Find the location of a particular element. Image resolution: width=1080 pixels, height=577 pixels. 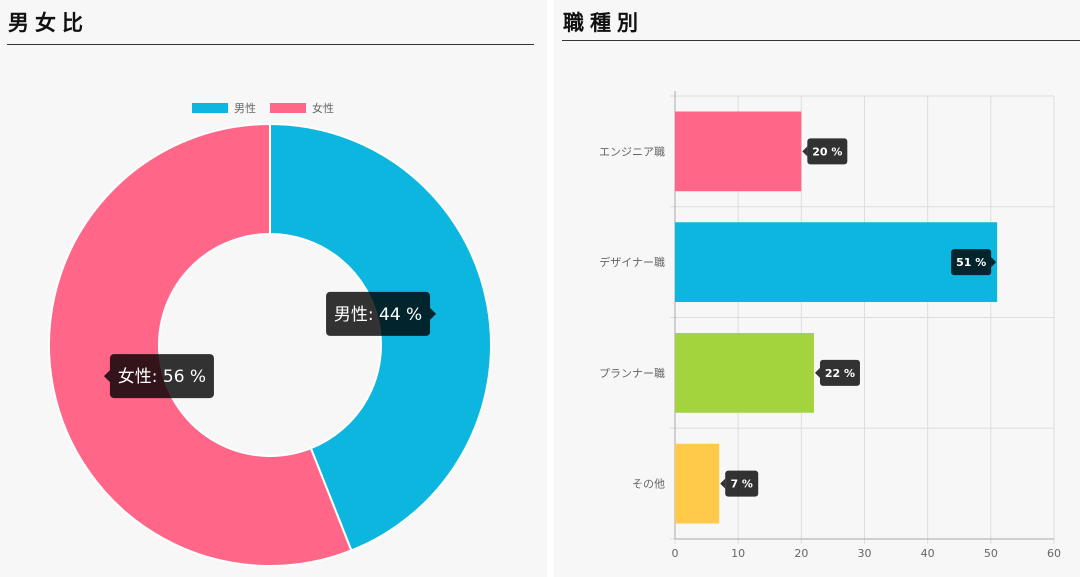

bar-value-label-item-2: 51 % is located at coordinates (974, 262).